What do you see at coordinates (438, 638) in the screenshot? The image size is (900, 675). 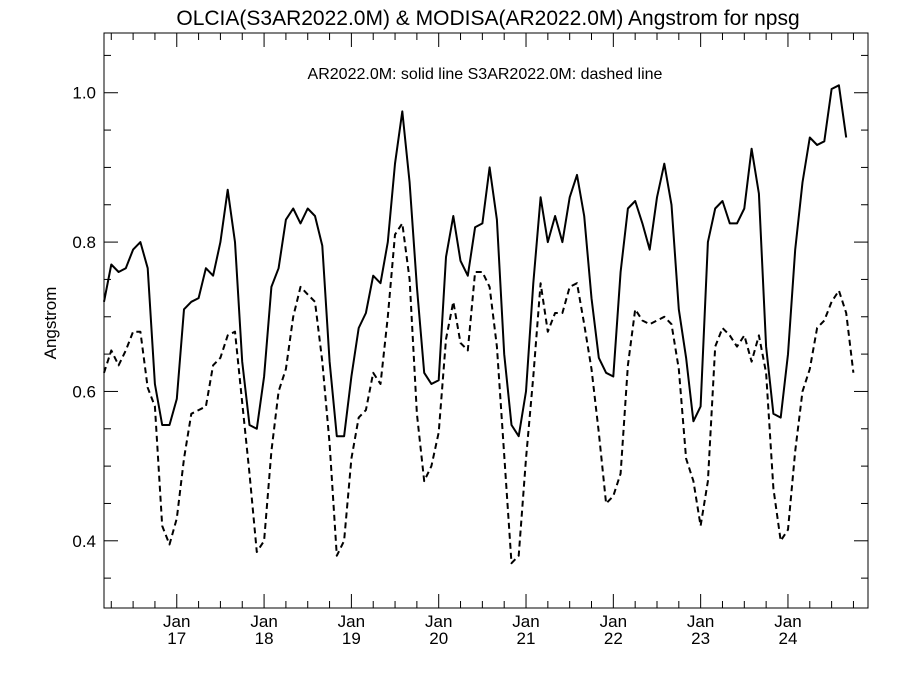 I see `x-tick-year: 20` at bounding box center [438, 638].